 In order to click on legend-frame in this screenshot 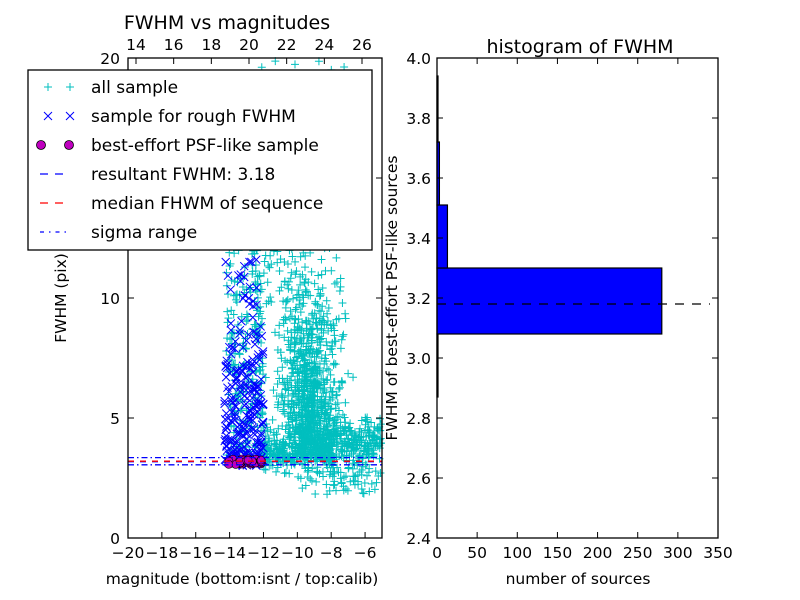, I will do `click(200, 160)`.